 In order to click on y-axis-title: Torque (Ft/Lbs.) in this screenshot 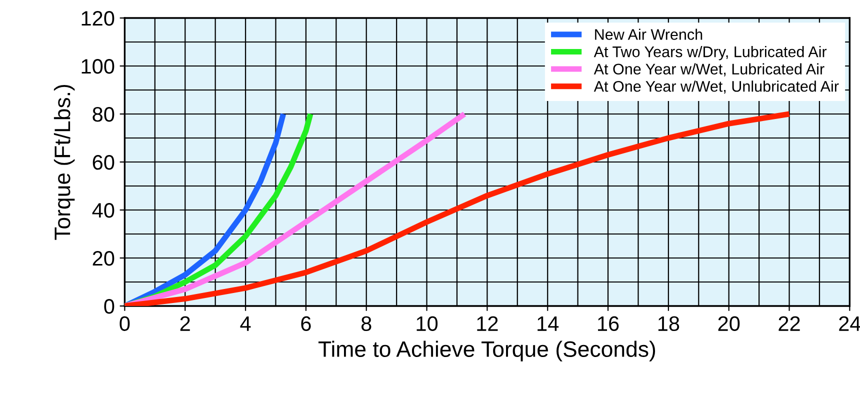, I will do `click(64, 162)`.